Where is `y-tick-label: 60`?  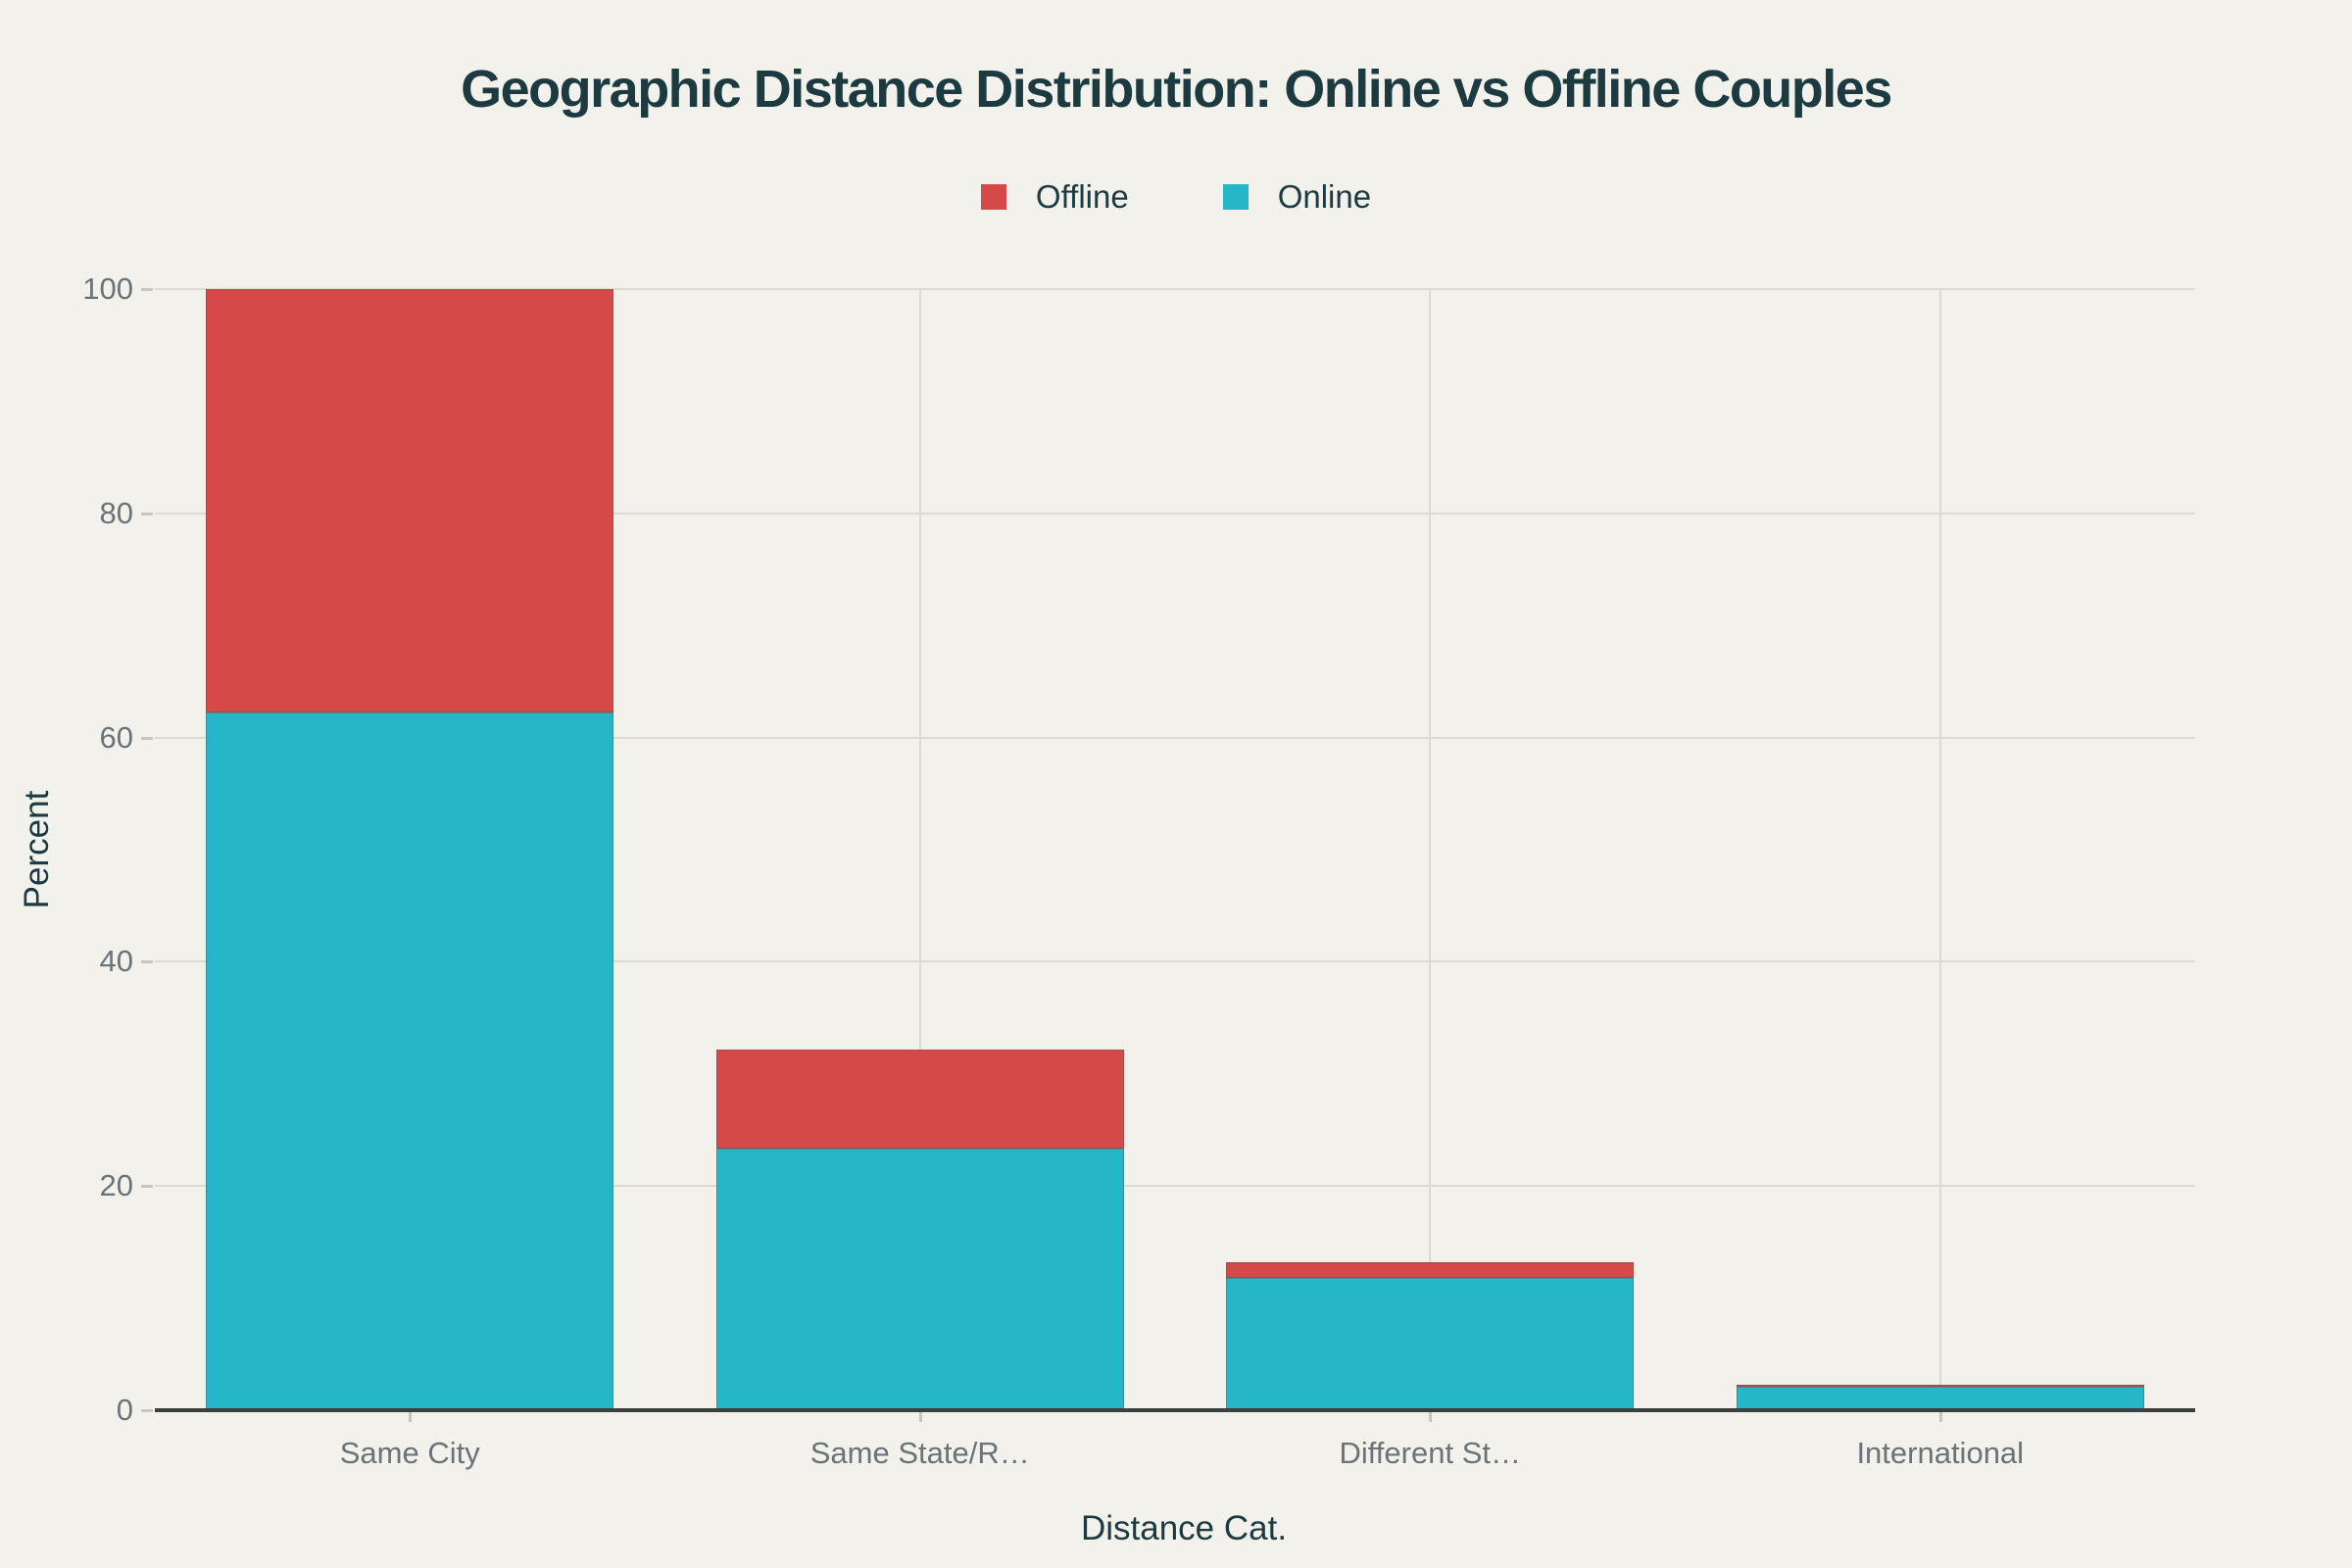 y-tick-label: 60 is located at coordinates (116, 737).